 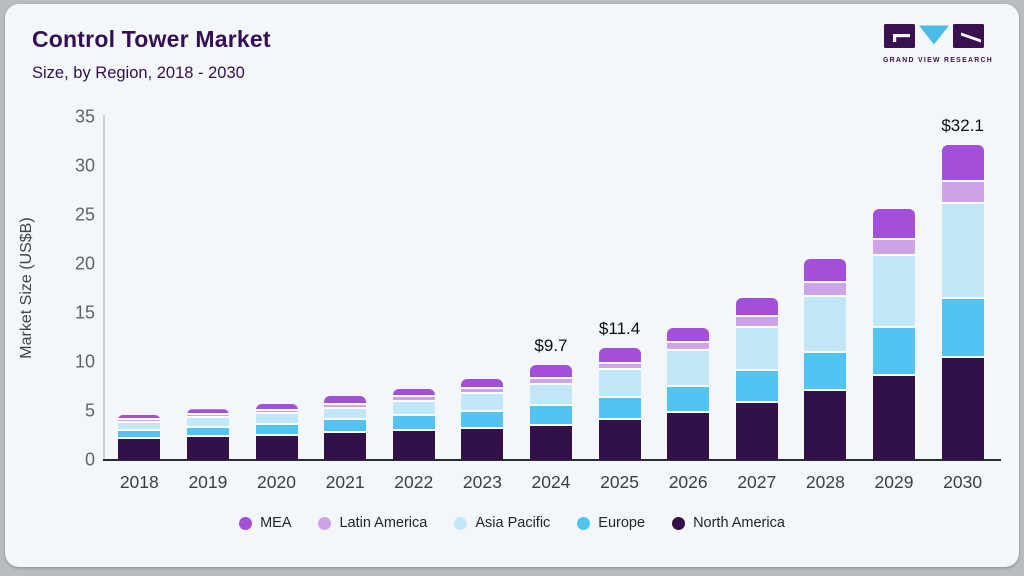 What do you see at coordinates (414, 482) in the screenshot?
I see `x-tick-label: 2022` at bounding box center [414, 482].